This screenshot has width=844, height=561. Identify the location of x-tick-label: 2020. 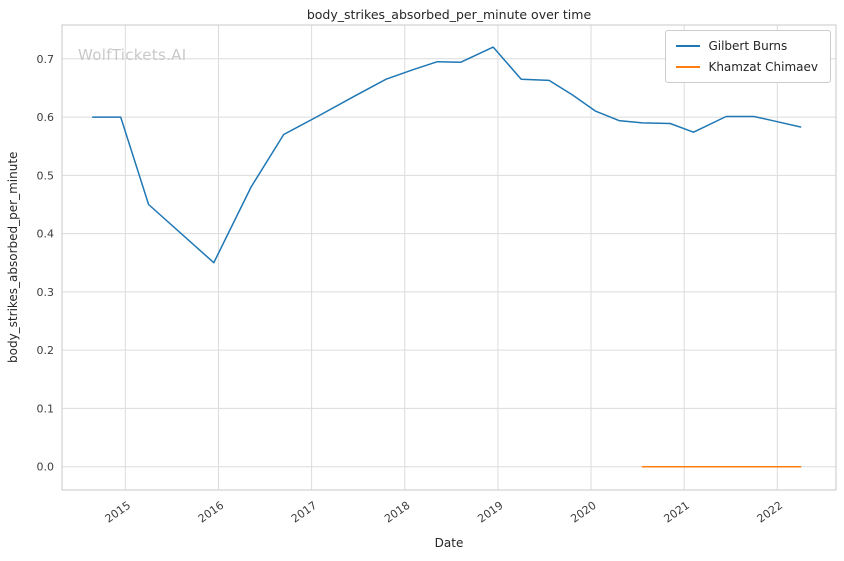
(583, 512).